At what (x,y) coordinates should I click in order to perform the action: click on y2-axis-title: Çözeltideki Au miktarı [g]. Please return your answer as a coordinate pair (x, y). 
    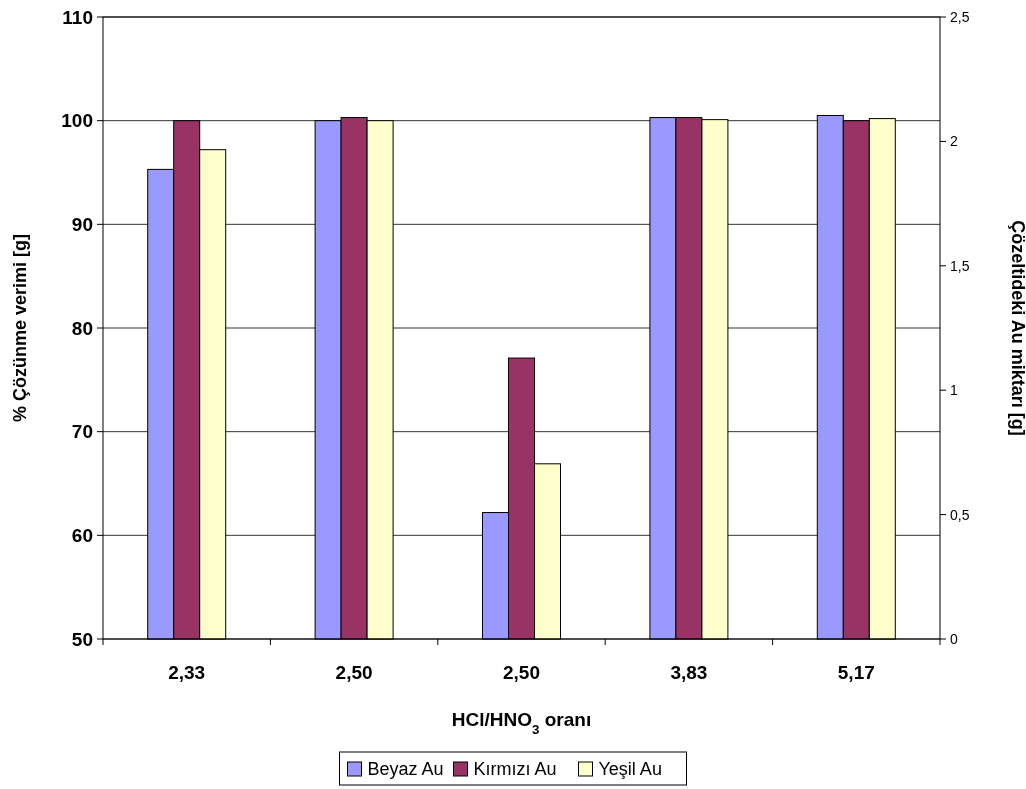
    Looking at the image, I should click on (1017, 328).